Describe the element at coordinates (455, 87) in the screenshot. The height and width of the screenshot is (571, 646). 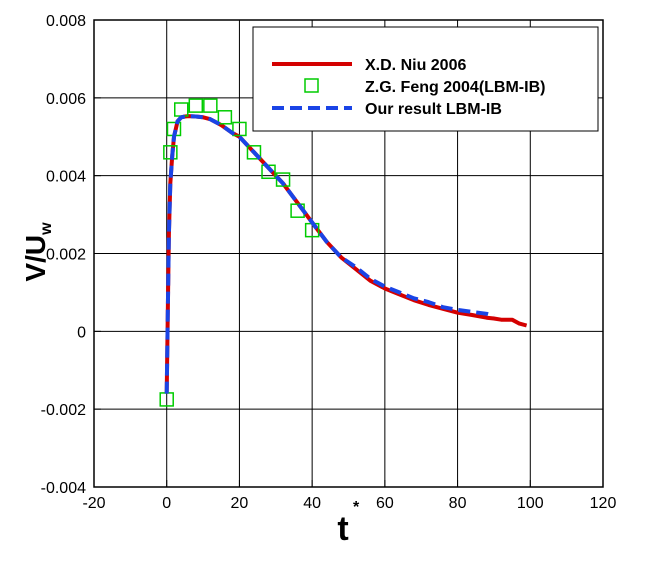
I see `legend-label-feng: Z.G. Feng 2004(LBM-IB)` at that location.